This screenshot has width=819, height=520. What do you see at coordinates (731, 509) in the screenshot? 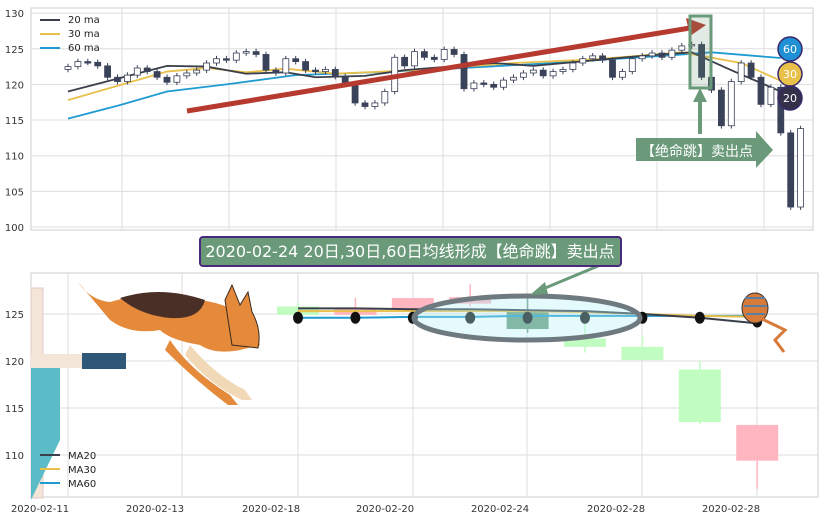
I see `x-tick-label: 2020-02-28` at bounding box center [731, 509].